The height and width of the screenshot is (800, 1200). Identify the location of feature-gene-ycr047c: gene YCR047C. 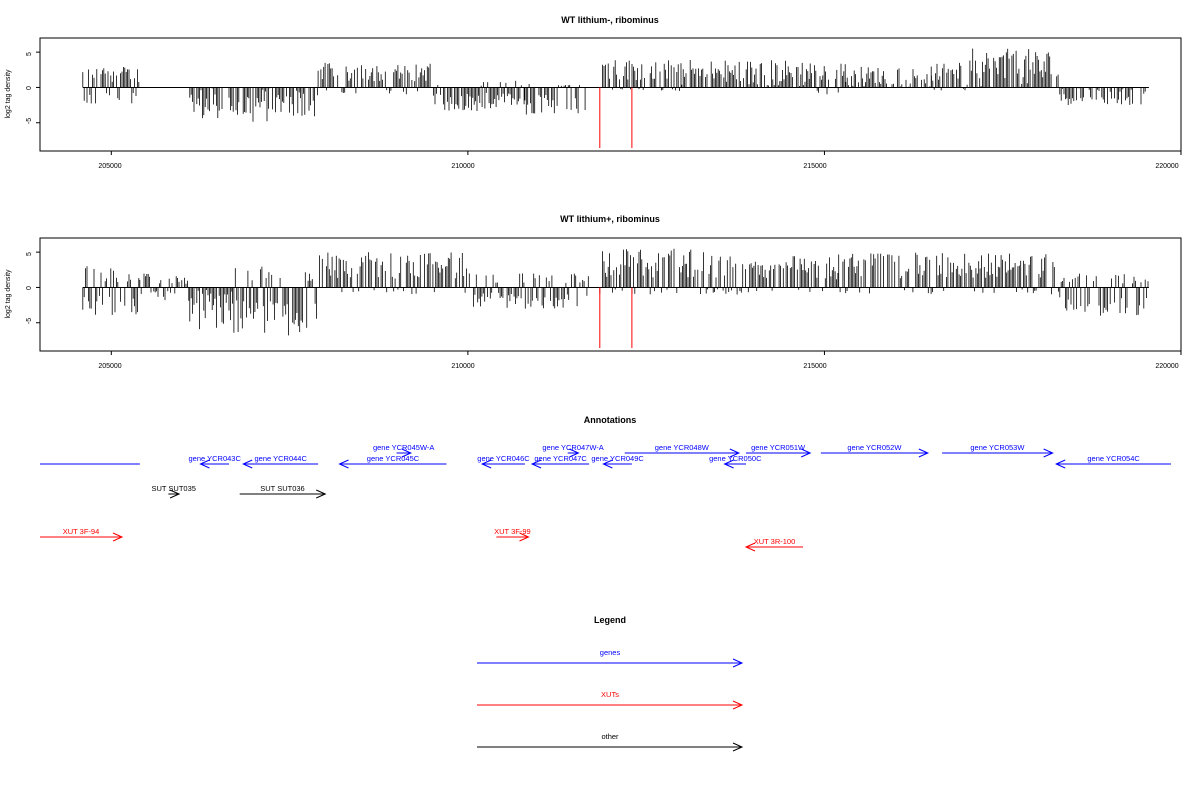
(560, 461).